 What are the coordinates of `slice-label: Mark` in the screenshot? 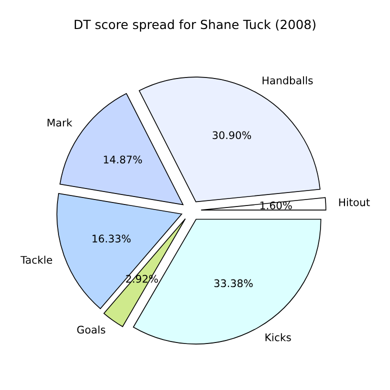 It's located at (60, 122).